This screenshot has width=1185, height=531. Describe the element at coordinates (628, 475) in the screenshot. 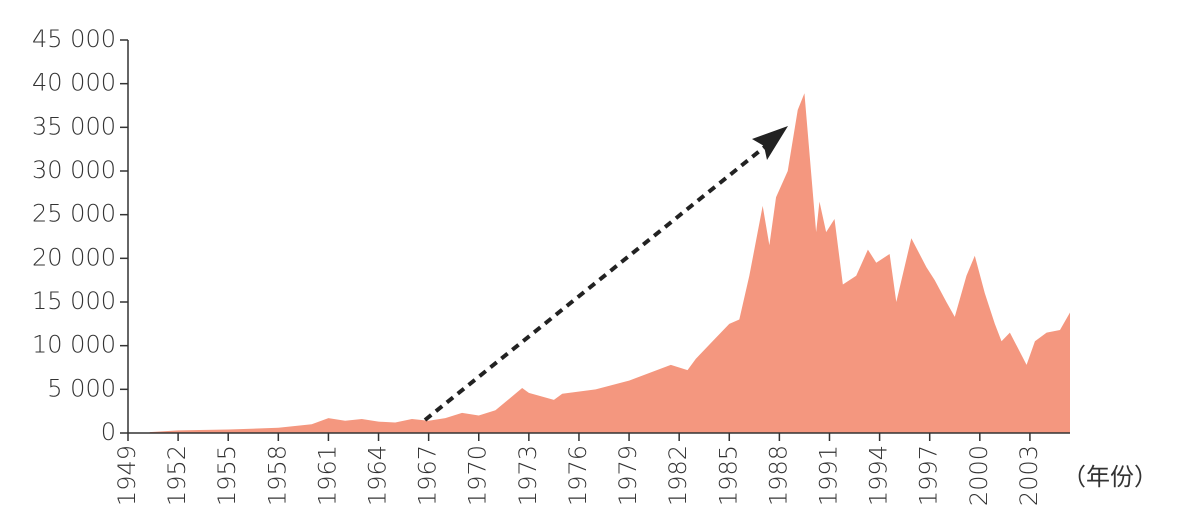

I see `x-tick-label: 1979` at that location.